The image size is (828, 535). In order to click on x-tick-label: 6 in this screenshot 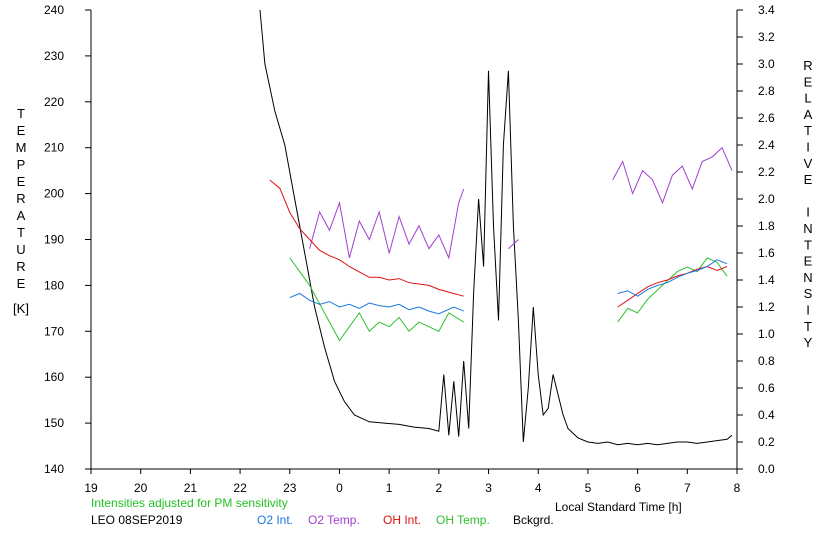, I will do `click(637, 488)`.